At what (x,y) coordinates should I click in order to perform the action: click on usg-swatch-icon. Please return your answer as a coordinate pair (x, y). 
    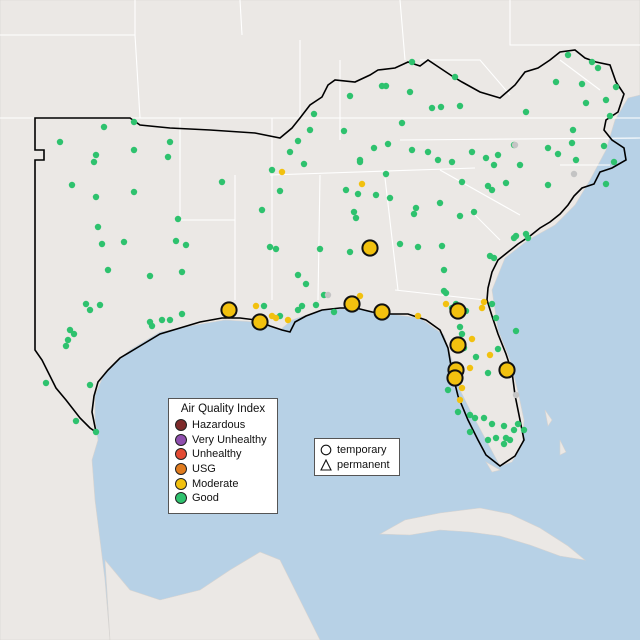
    Looking at the image, I should click on (181, 469).